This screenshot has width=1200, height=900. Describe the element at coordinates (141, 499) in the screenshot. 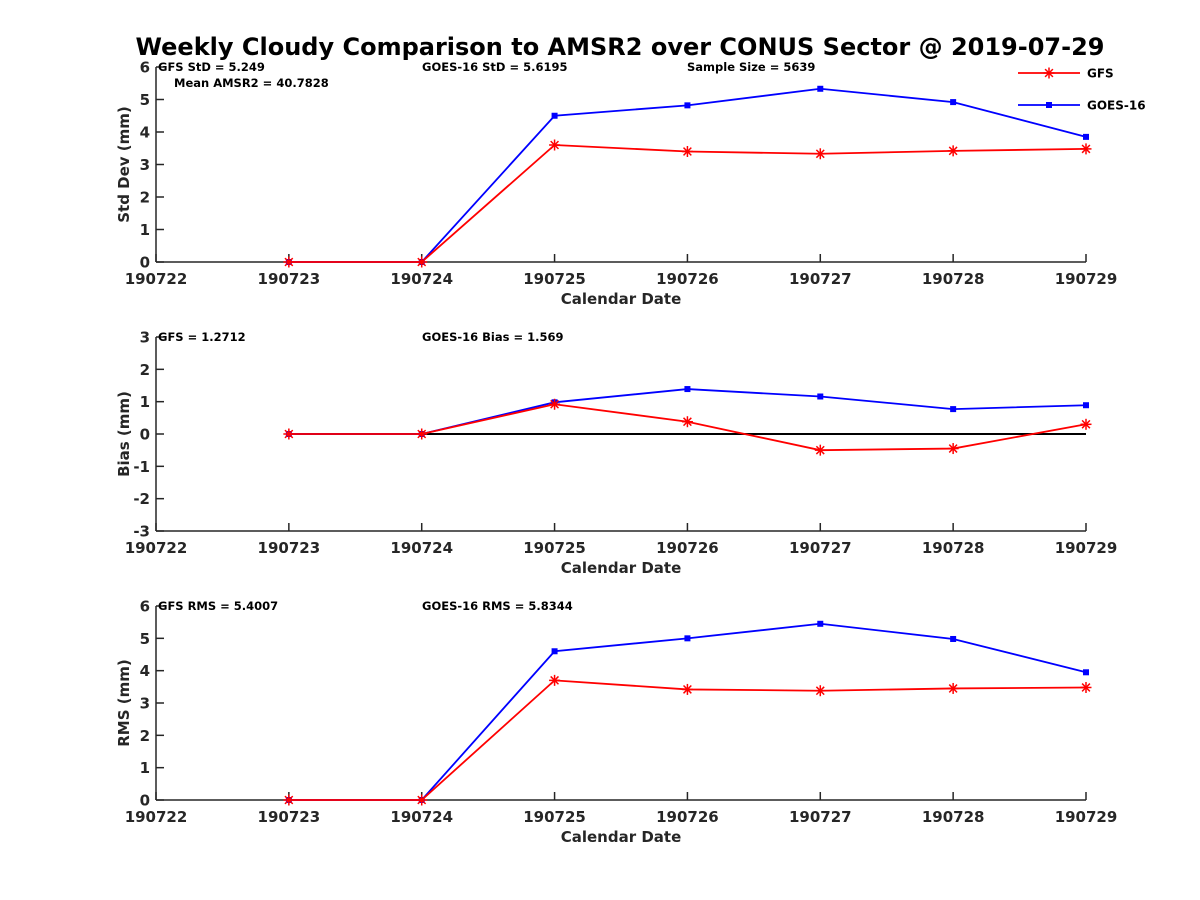

I see `panel-bias-ytick-label: -2` at that location.